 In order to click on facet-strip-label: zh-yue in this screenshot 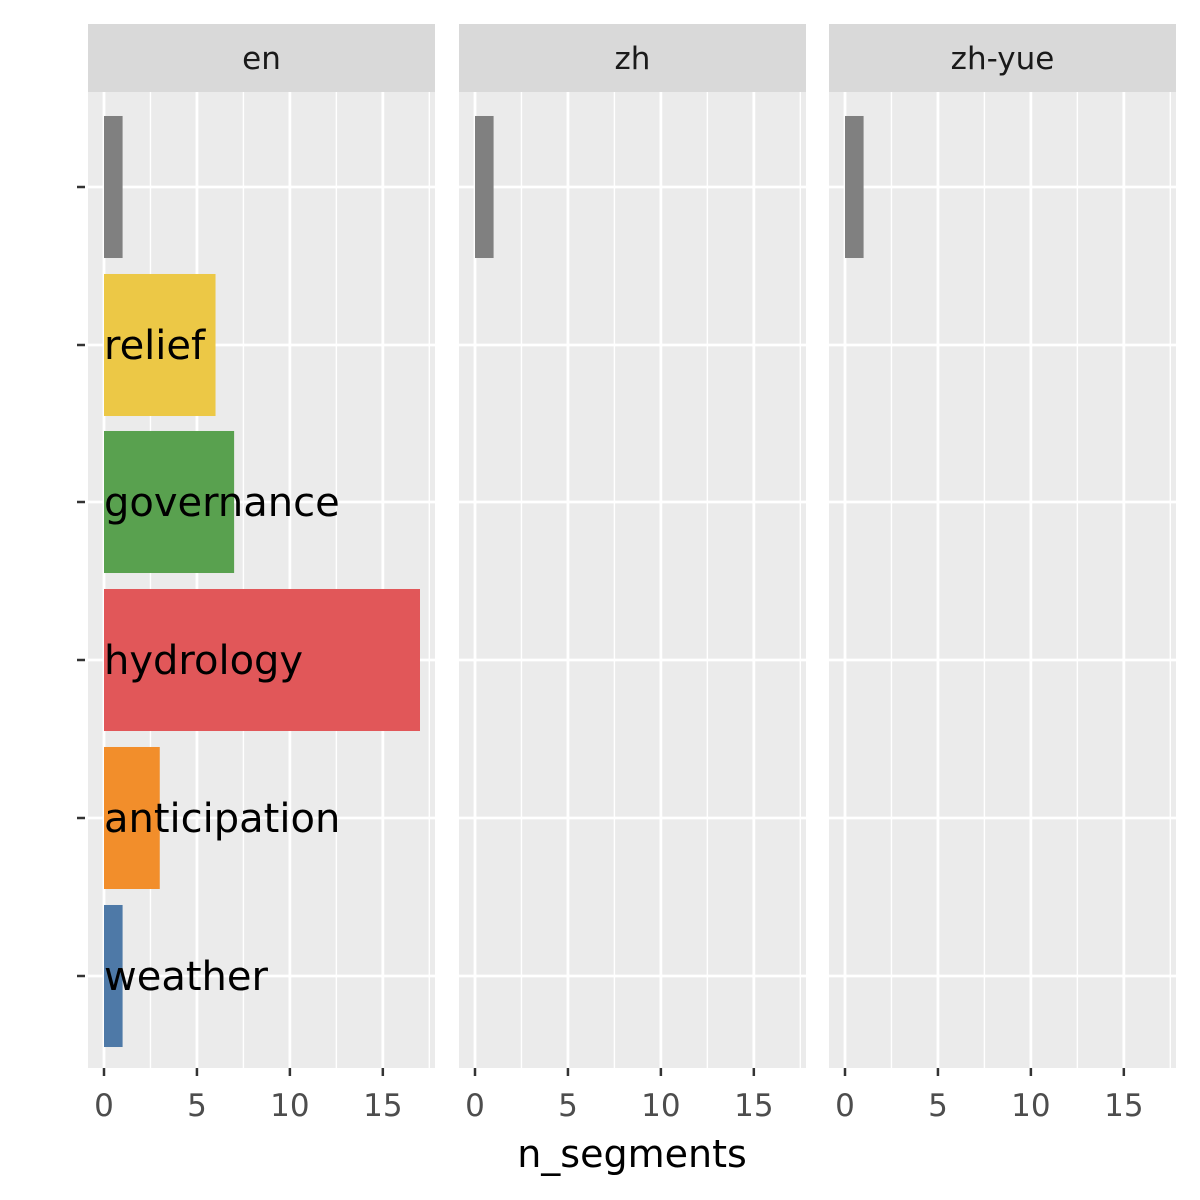, I will do `click(1003, 59)`.